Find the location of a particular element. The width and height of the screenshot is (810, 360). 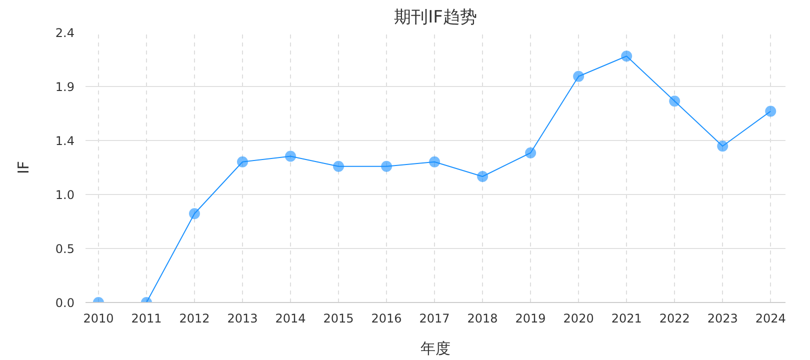

x-tick-label: 2014 is located at coordinates (290, 319).